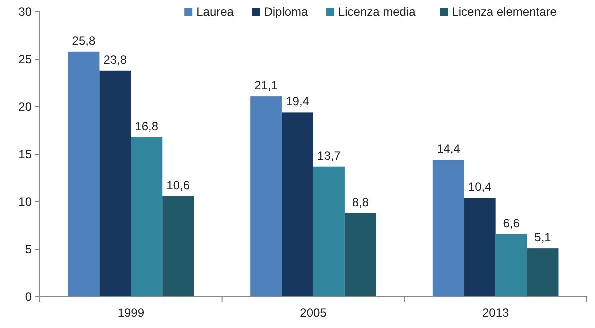 This screenshot has width=595, height=328. Describe the element at coordinates (116, 59) in the screenshot. I see `data-label: 23,8` at that location.